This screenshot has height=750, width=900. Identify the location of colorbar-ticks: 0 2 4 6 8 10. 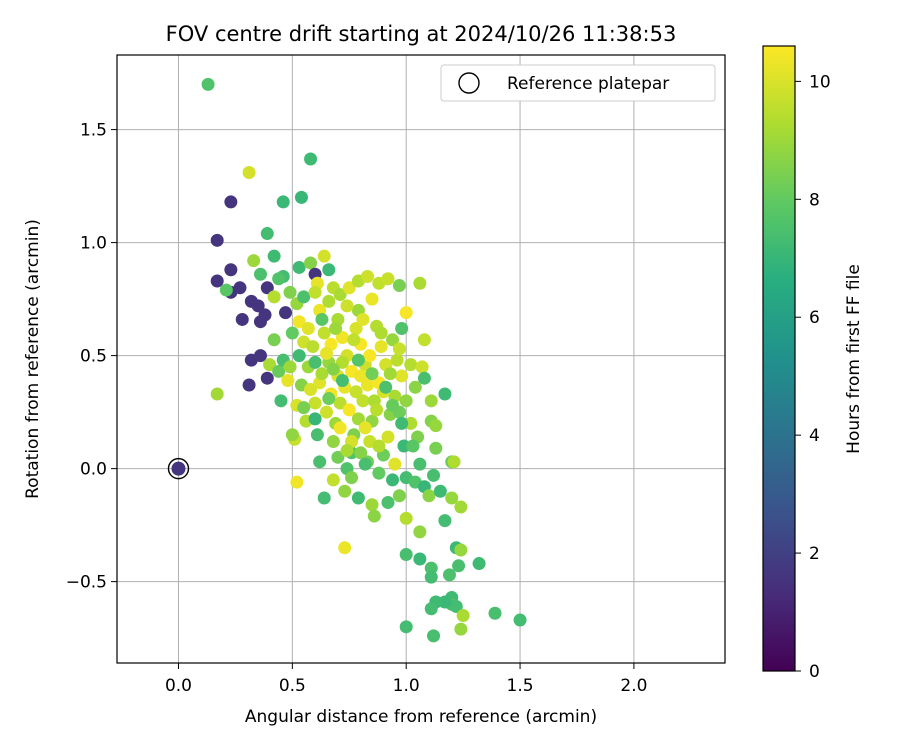
(813, 377).